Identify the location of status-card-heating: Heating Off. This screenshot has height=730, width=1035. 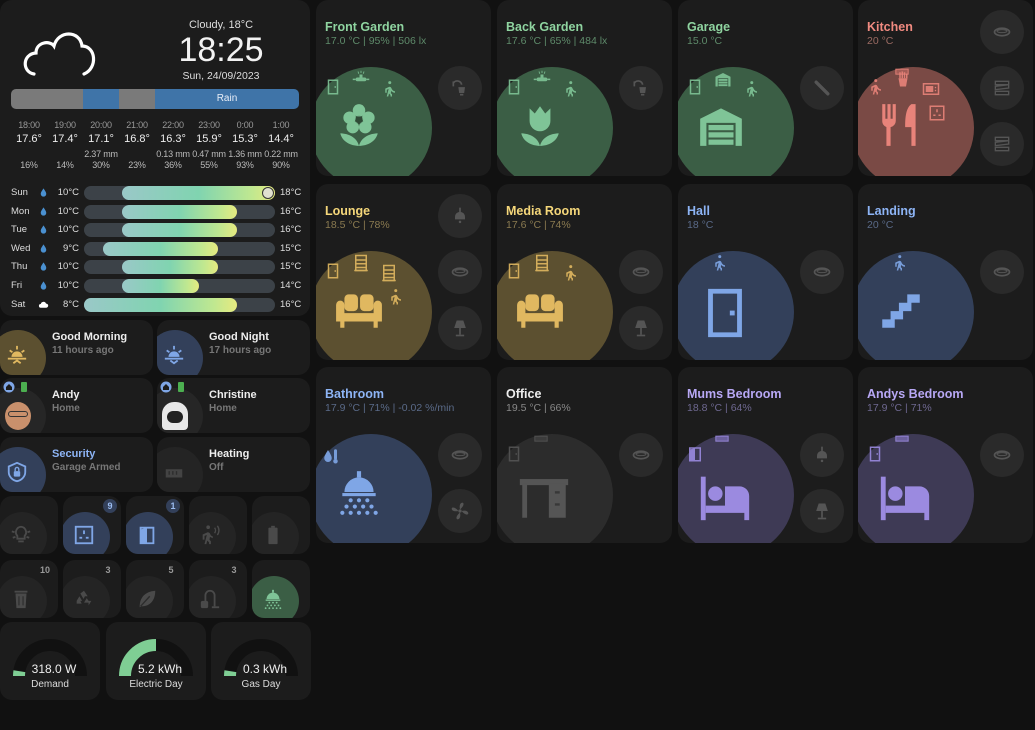
(233, 464).